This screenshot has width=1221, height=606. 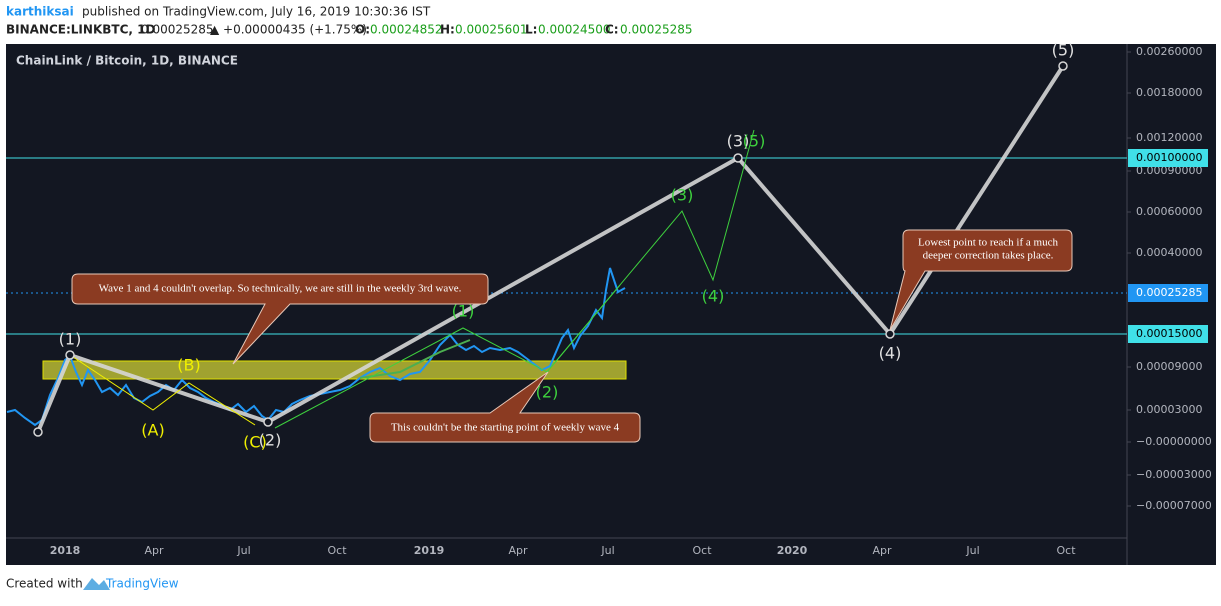 What do you see at coordinates (612, 30) in the screenshot?
I see `c-key: C:` at bounding box center [612, 30].